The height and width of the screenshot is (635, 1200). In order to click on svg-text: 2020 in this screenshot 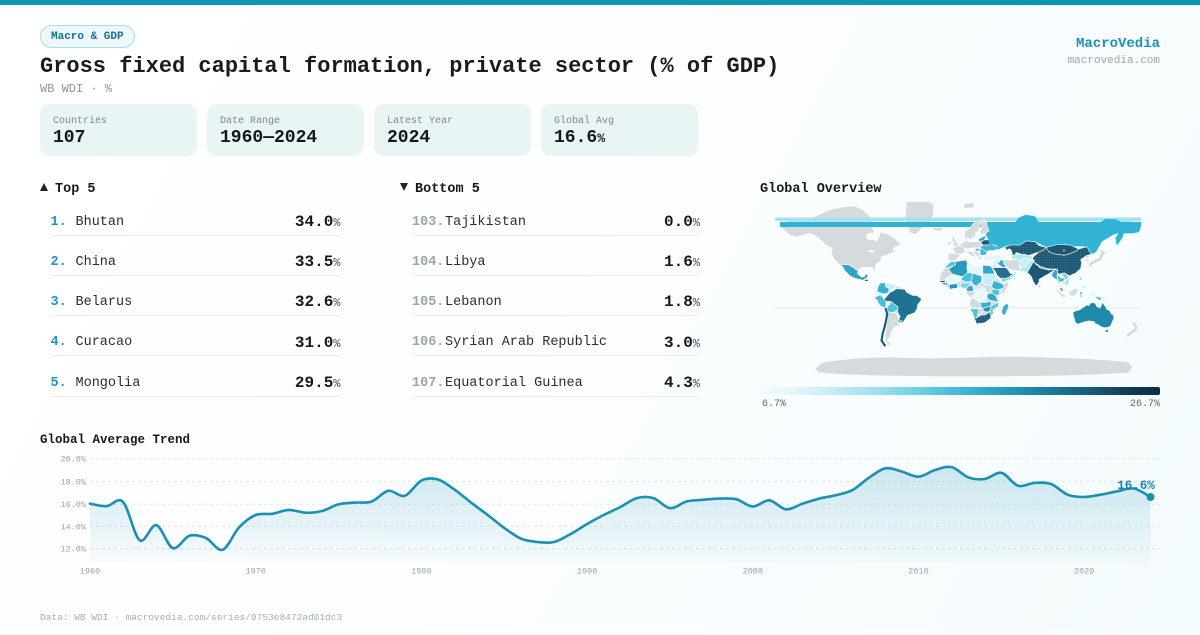, I will do `click(1084, 572)`.